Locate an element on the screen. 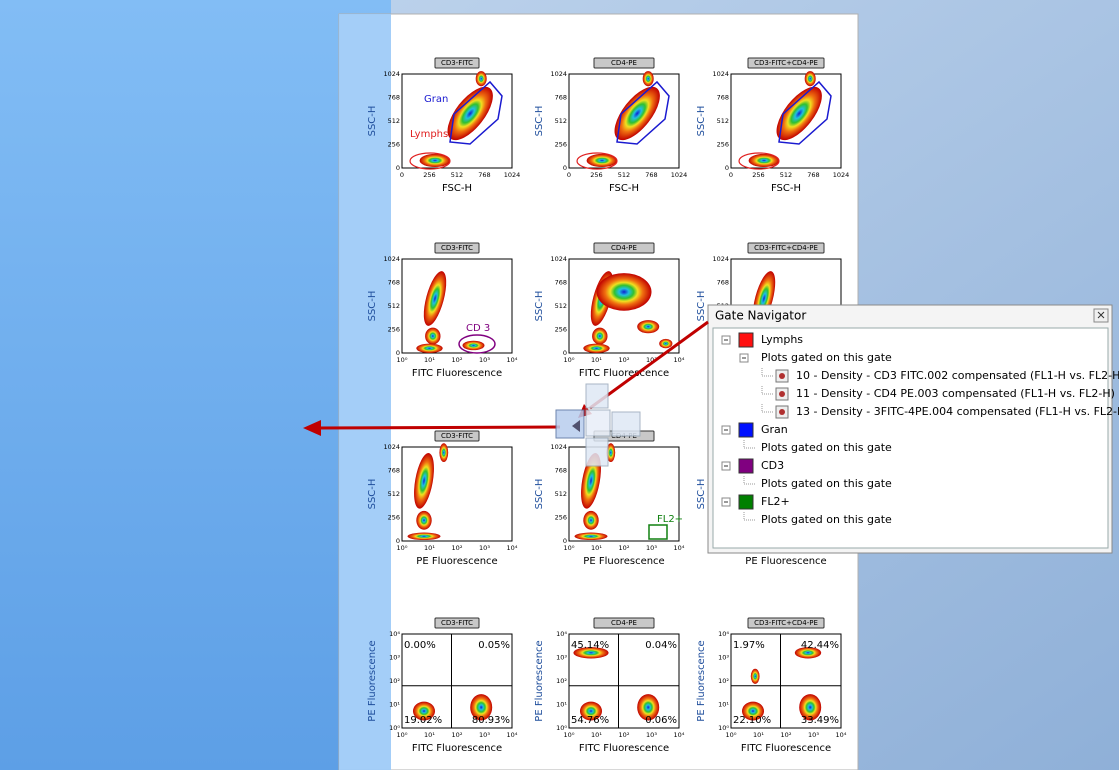 This screenshot has height=774, width=1119. plot-area is located at coordinates (457, 306).